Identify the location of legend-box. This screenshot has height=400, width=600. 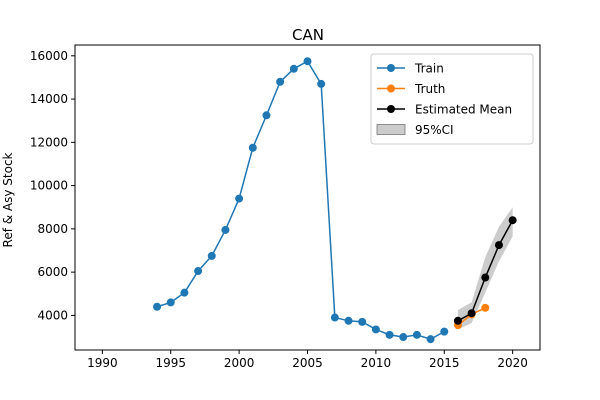
(452, 99).